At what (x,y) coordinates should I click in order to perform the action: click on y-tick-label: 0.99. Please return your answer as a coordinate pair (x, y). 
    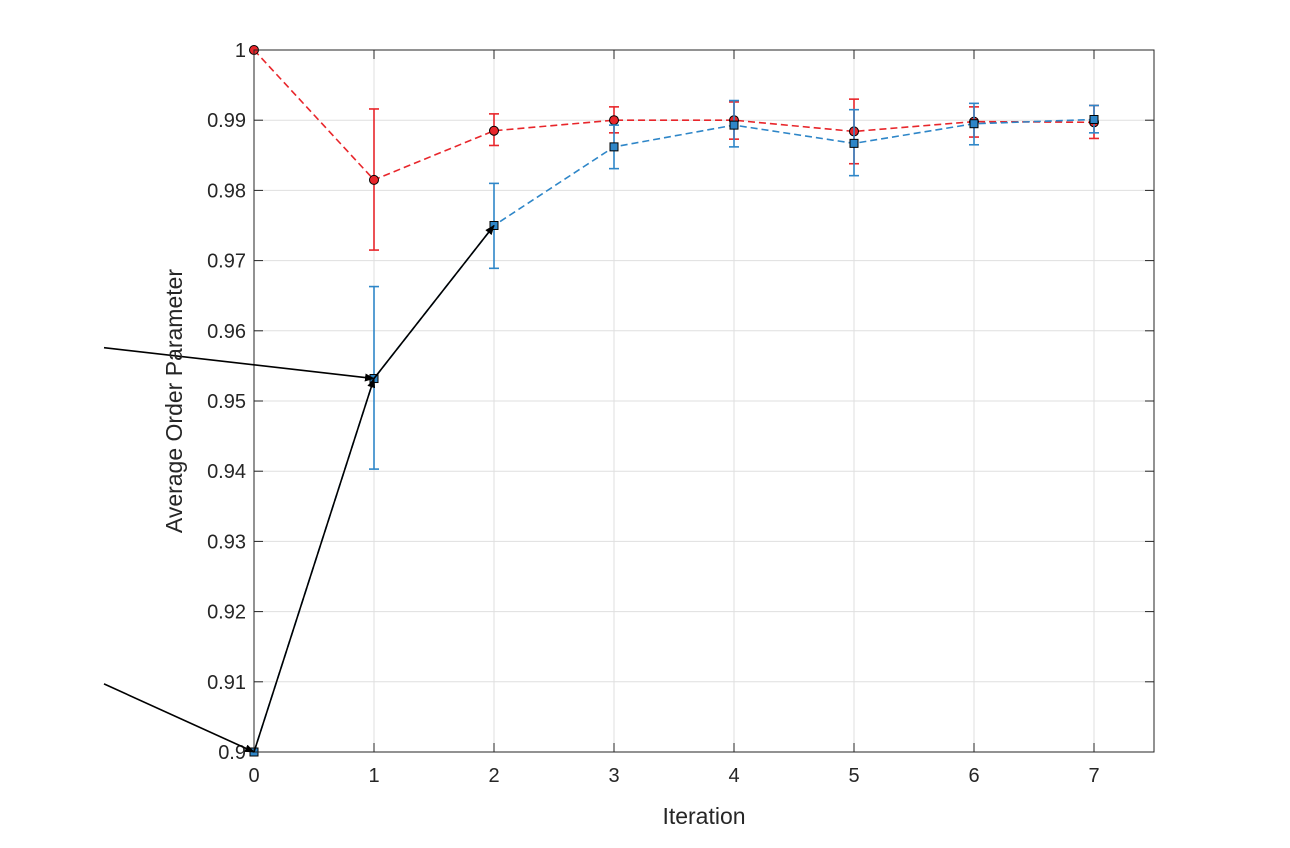
    Looking at the image, I should click on (226, 121).